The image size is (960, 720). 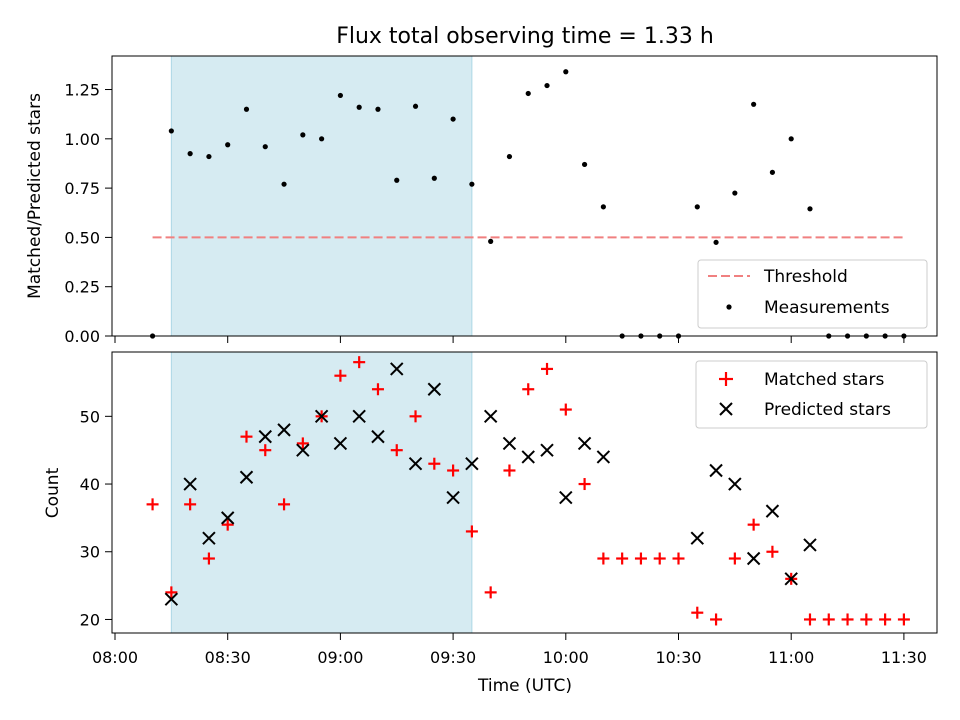 I want to click on legend-matched-swatch, so click(x=726, y=379).